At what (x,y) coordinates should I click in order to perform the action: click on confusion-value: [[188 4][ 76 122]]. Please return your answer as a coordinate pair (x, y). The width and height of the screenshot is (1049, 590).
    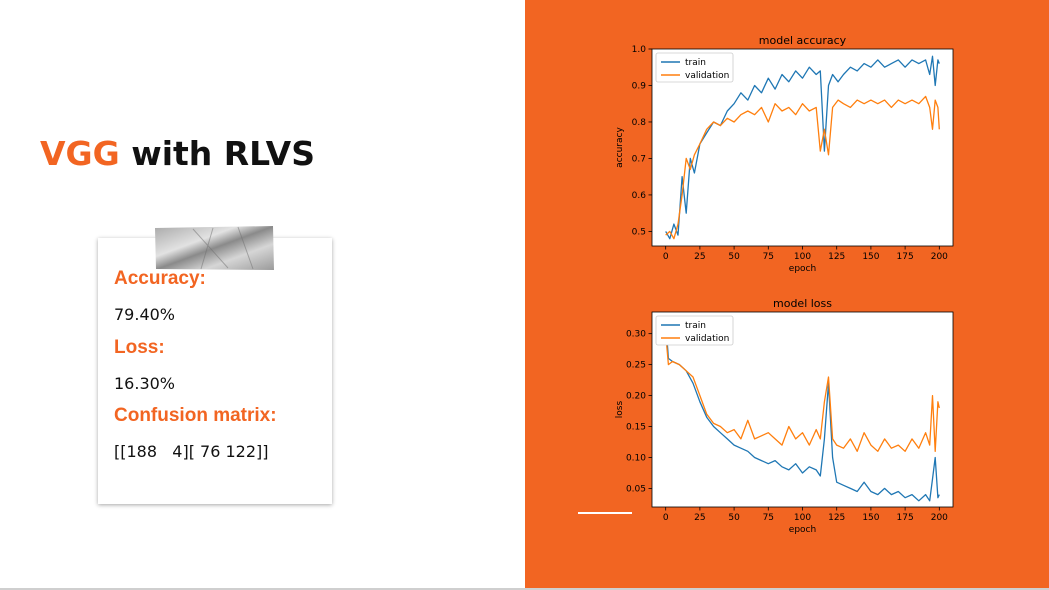
    Looking at the image, I should click on (191, 451).